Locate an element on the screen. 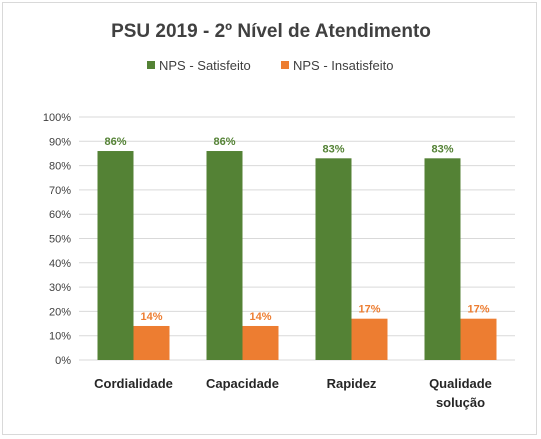 The image size is (541, 439). y-tick-label: 30% is located at coordinates (60, 288).